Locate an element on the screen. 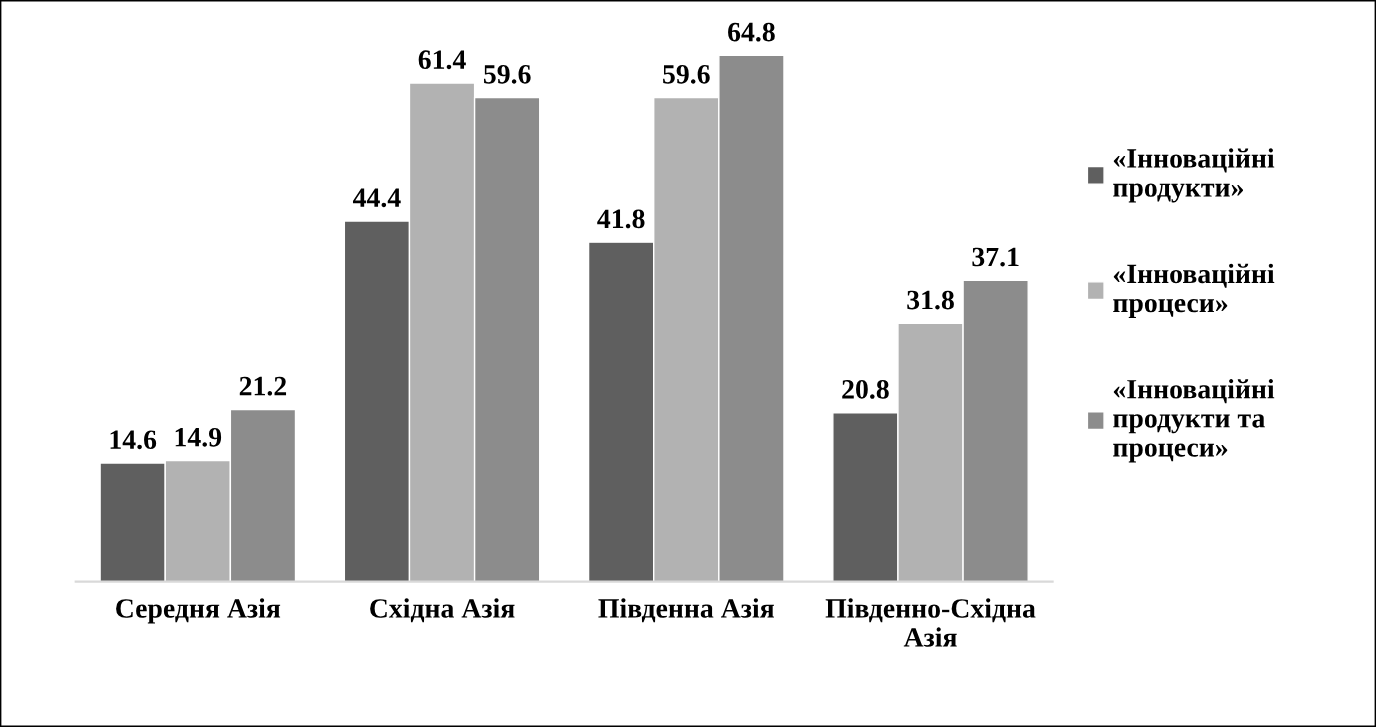 The width and height of the screenshot is (1376, 727). legend-label: «Інноваційні продукти та процеси» is located at coordinates (1194, 421).